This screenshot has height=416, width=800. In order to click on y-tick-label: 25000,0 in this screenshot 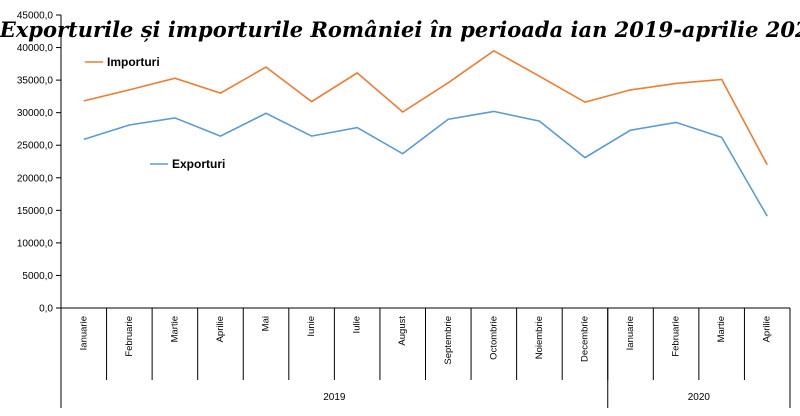, I will do `click(35, 146)`.